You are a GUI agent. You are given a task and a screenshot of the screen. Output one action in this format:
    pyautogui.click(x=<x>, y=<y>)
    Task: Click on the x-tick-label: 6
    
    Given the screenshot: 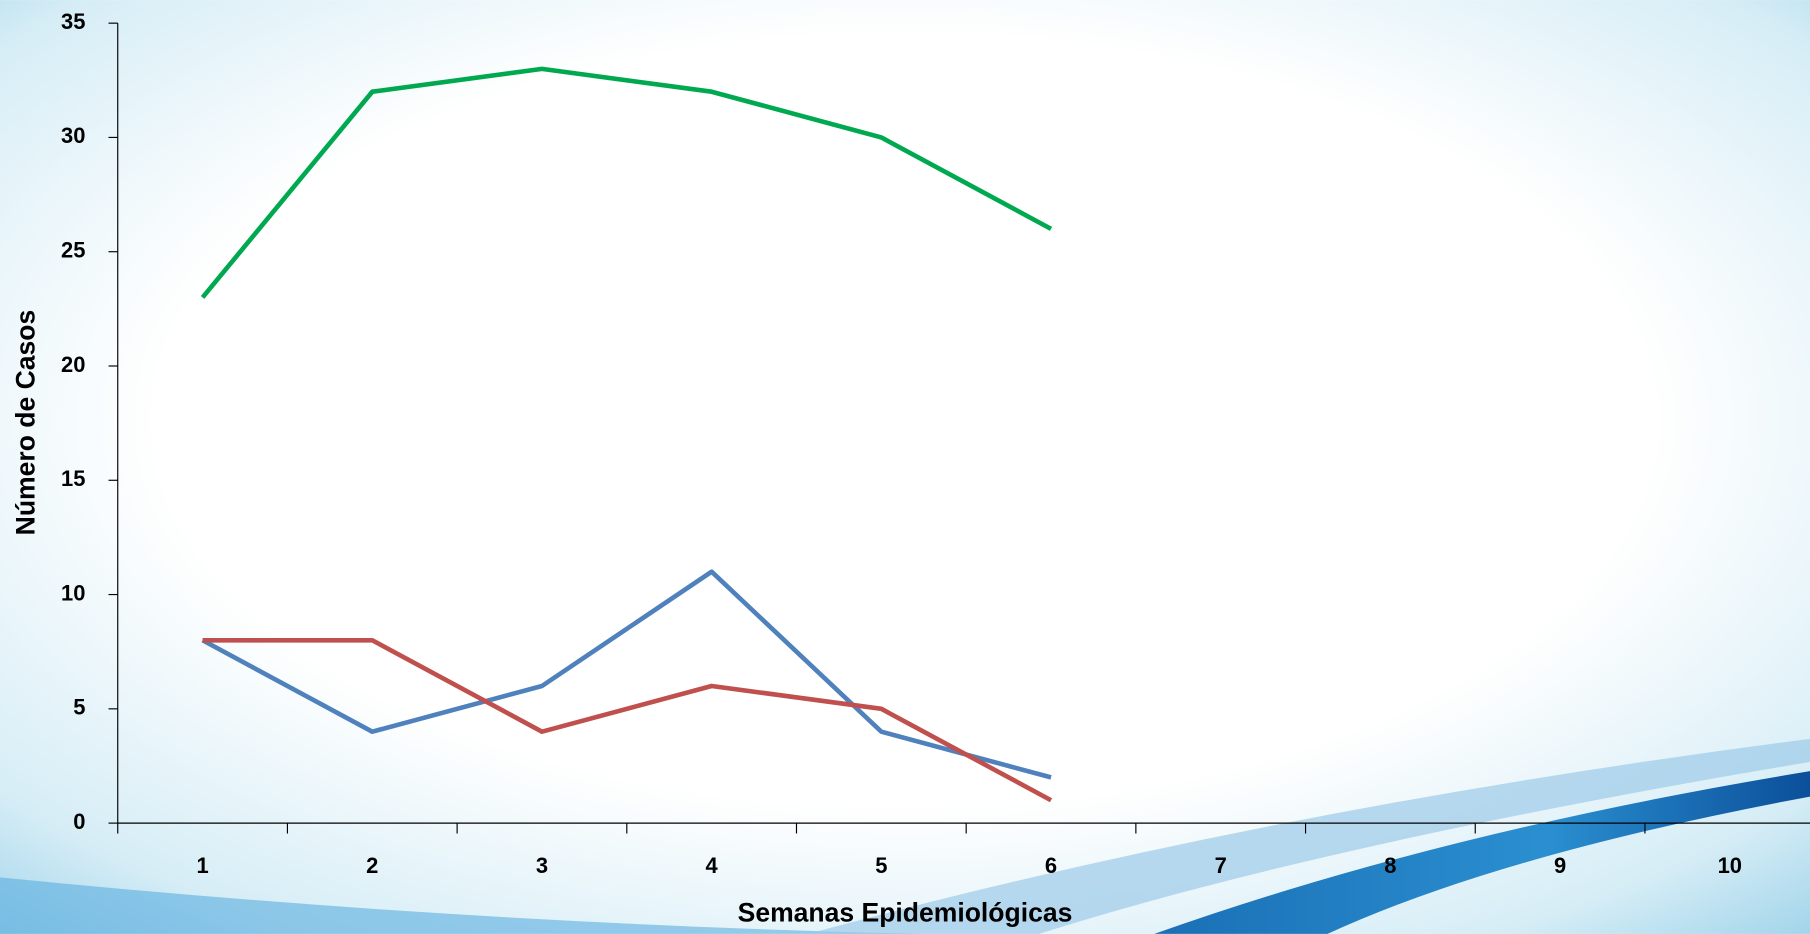 What is the action you would take?
    pyautogui.click(x=1051, y=865)
    